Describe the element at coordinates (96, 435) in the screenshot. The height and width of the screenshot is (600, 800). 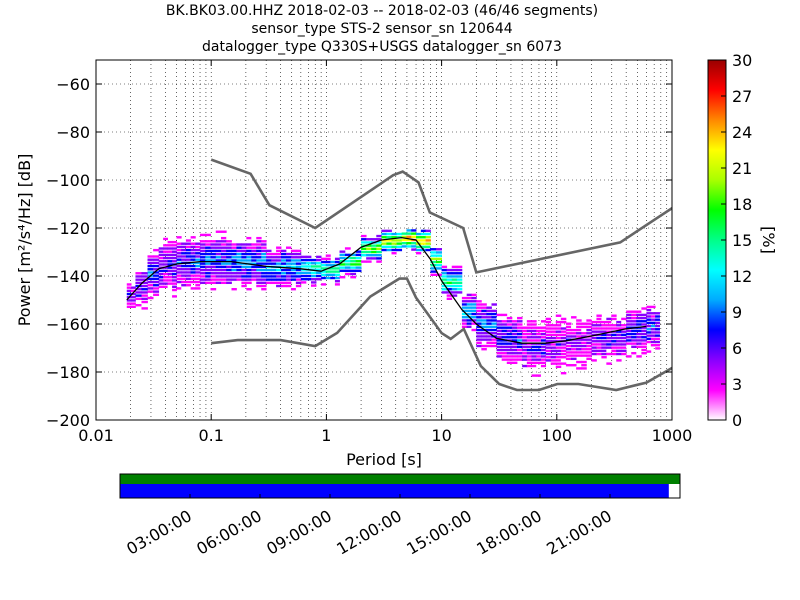
I see `x-tick-label: 0.01` at that location.